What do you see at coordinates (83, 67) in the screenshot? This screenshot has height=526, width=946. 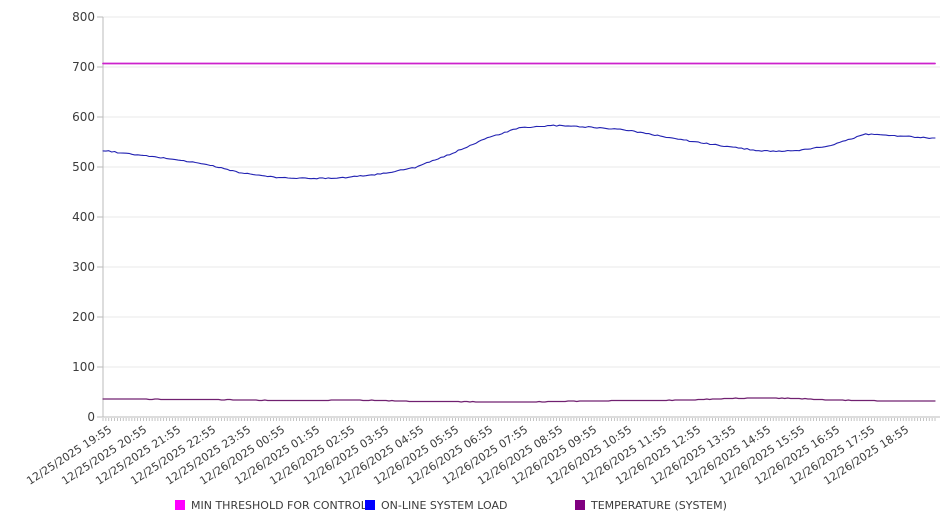 I see `y-tick-label: 700` at bounding box center [83, 67].